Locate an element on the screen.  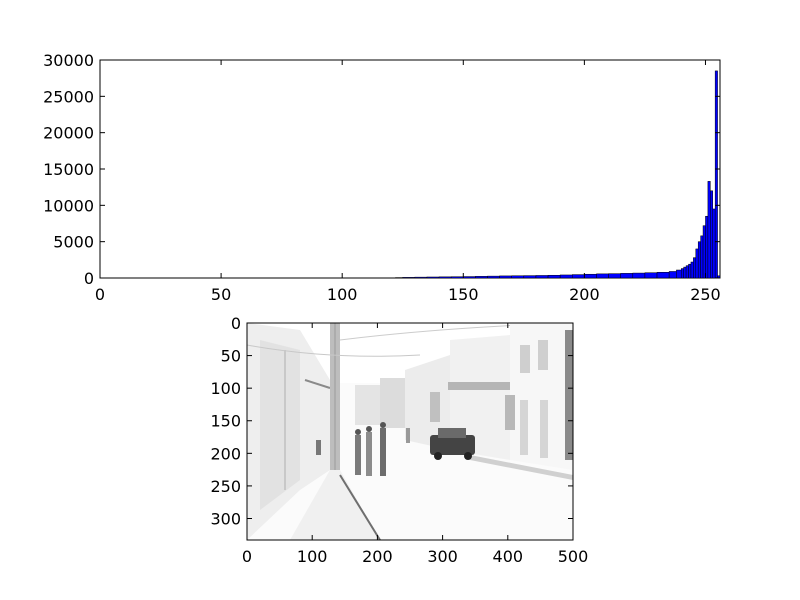
y-tick-label: 250 is located at coordinates (225, 486).